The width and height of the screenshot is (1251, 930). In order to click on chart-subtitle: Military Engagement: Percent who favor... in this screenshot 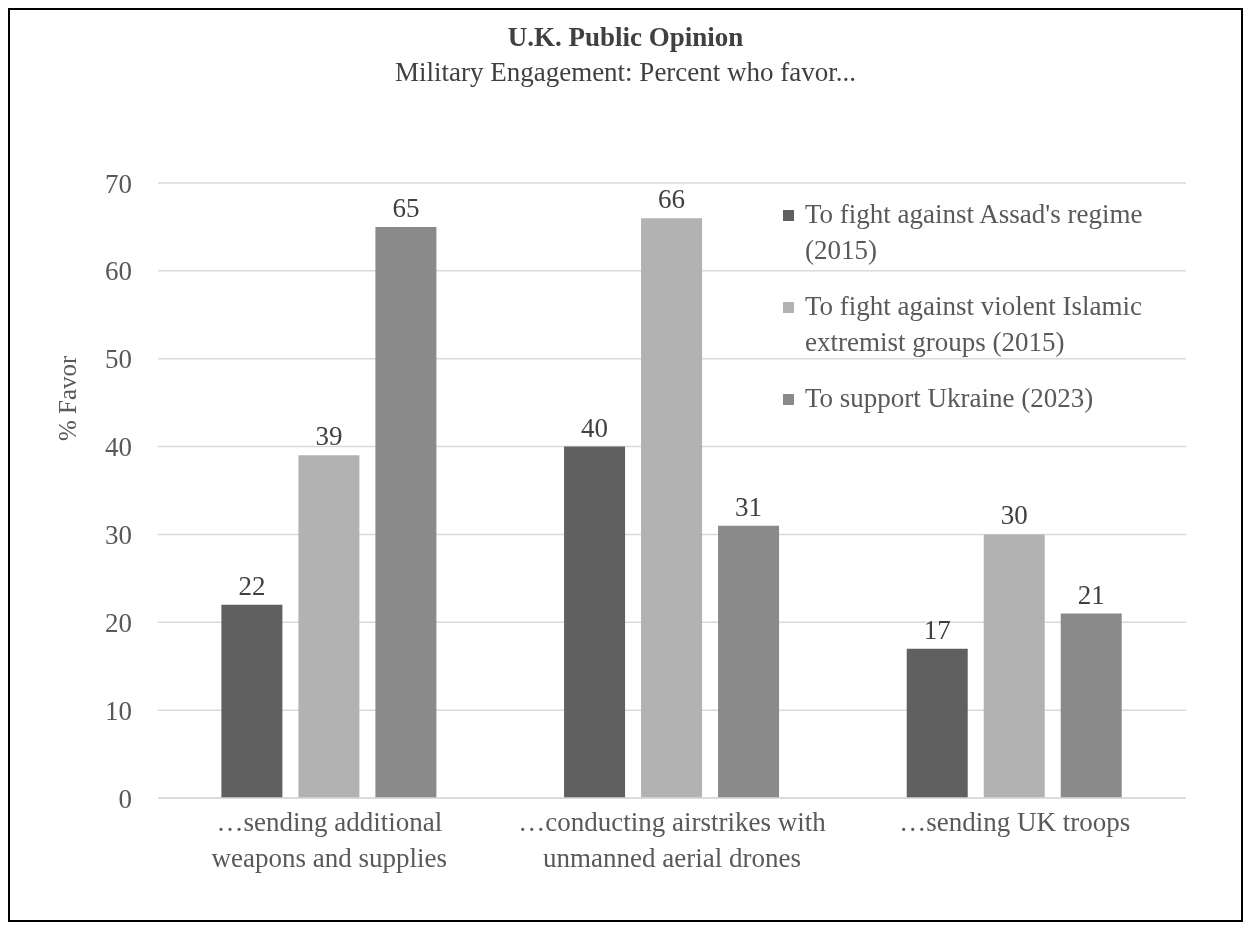, I will do `click(625, 72)`.